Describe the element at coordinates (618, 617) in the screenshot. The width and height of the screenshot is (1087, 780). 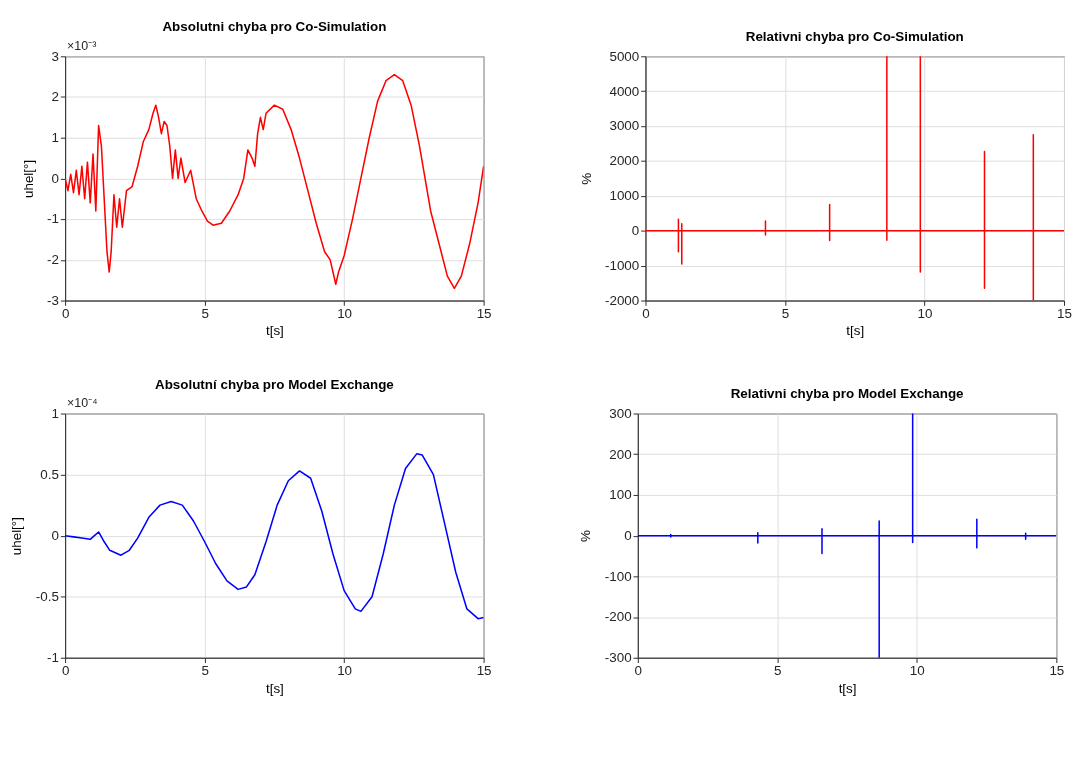
I see `y-tick-label: -200` at that location.